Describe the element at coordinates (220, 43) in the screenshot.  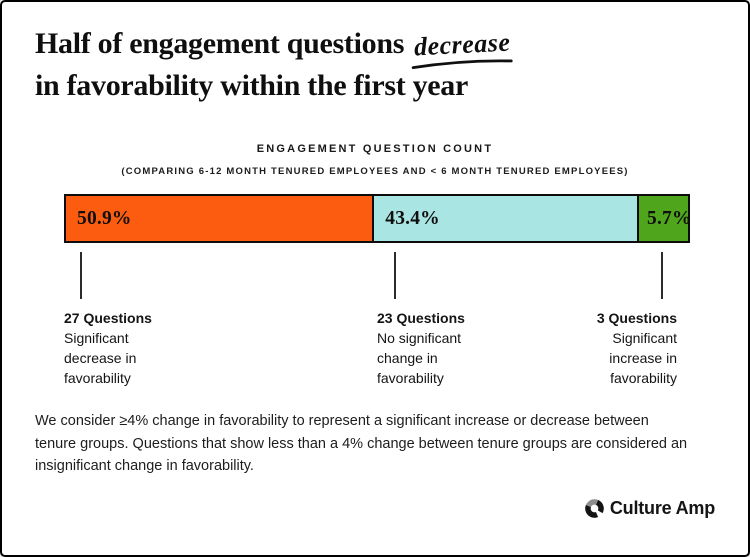
I see `title-line1: Half of engagement questions` at that location.